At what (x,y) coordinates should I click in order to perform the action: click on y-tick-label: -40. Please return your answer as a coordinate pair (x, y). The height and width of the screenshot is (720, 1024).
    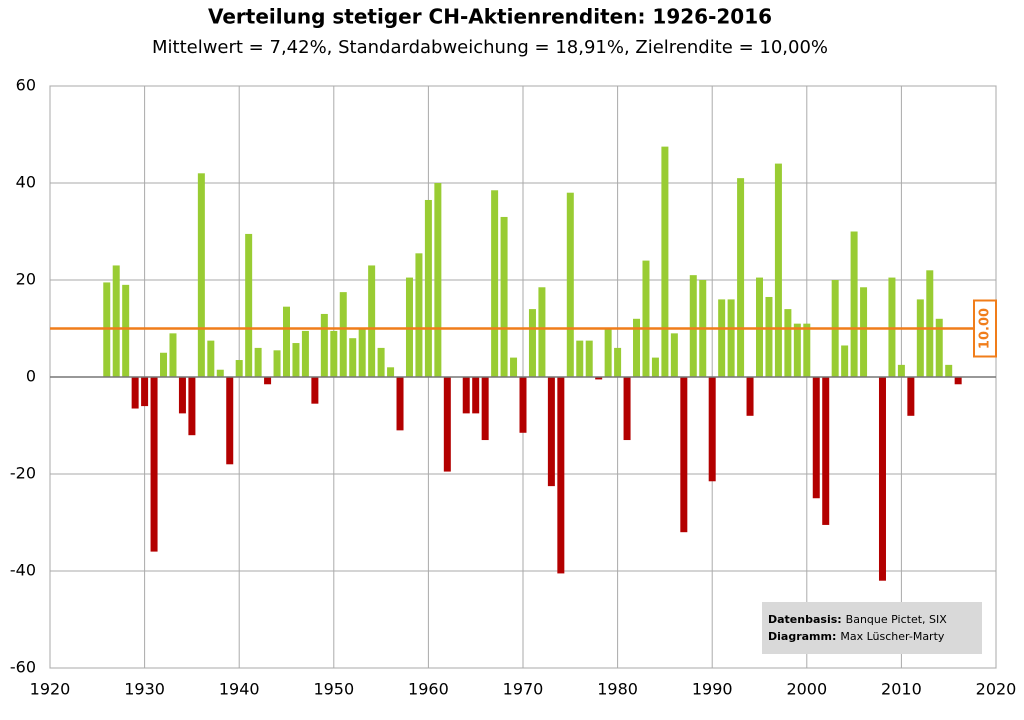
    Looking at the image, I should click on (23, 570).